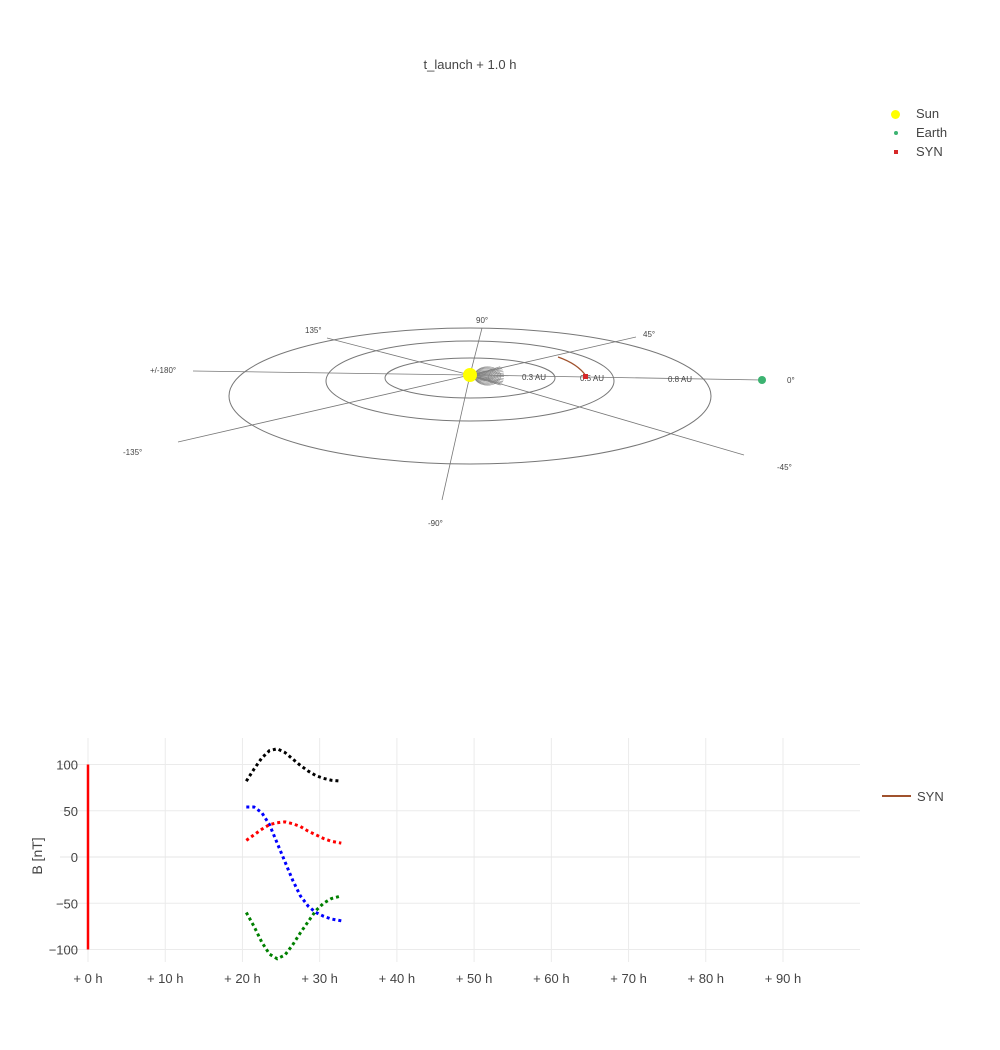 Image resolution: width=1000 pixels, height=1050 pixels. What do you see at coordinates (132, 452) in the screenshot?
I see `angle-label: -135°` at bounding box center [132, 452].